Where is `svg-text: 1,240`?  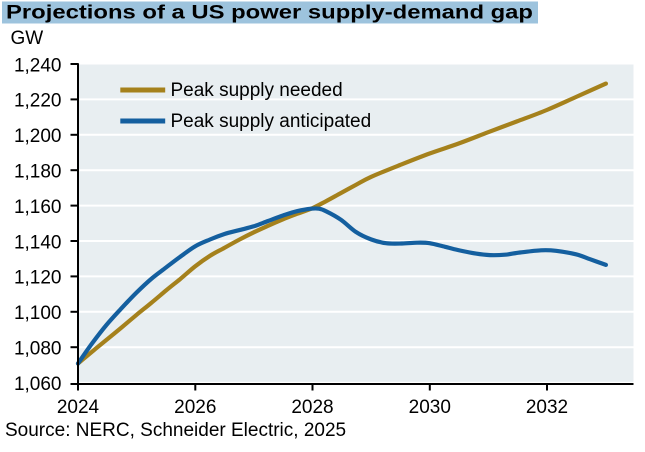
svg-text: 1,240 is located at coordinates (38, 65).